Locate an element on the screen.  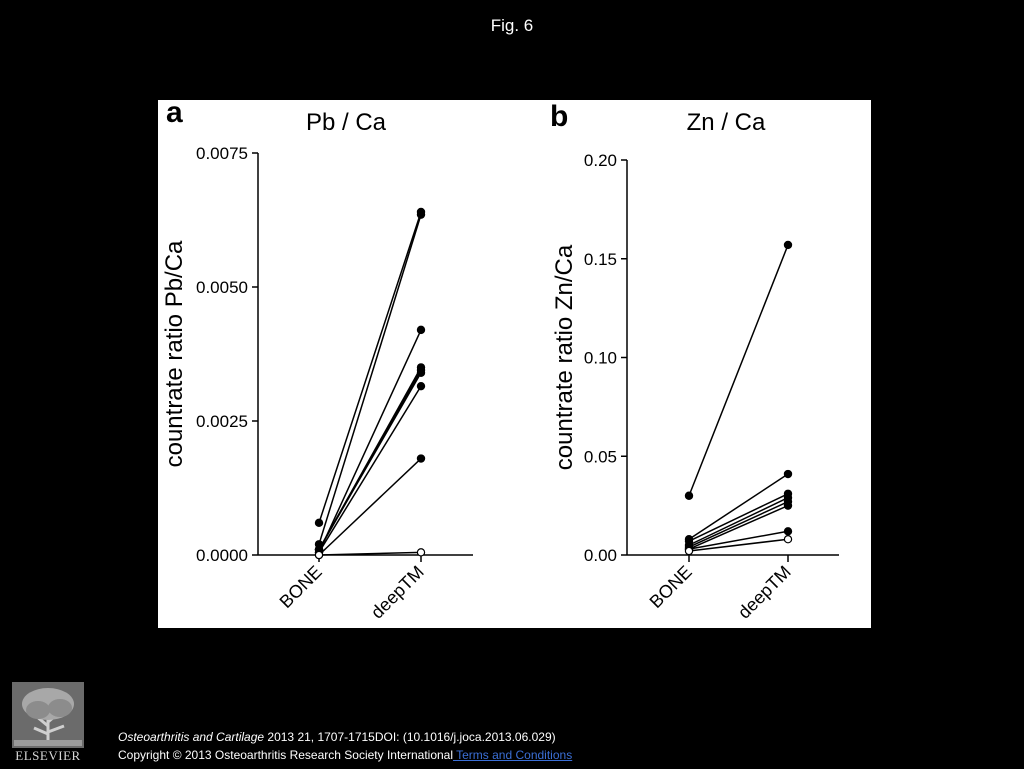
panel-letter: a is located at coordinates (174, 114).